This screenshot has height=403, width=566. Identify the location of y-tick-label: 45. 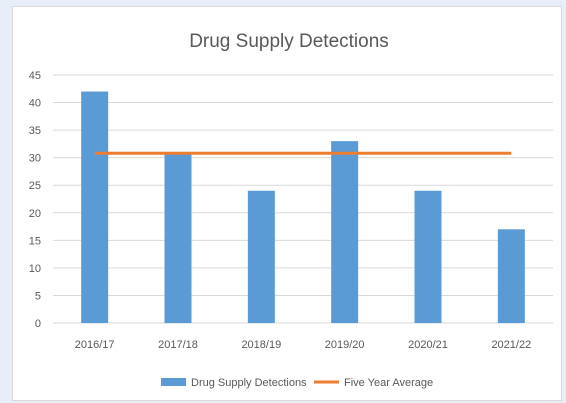
(35, 76).